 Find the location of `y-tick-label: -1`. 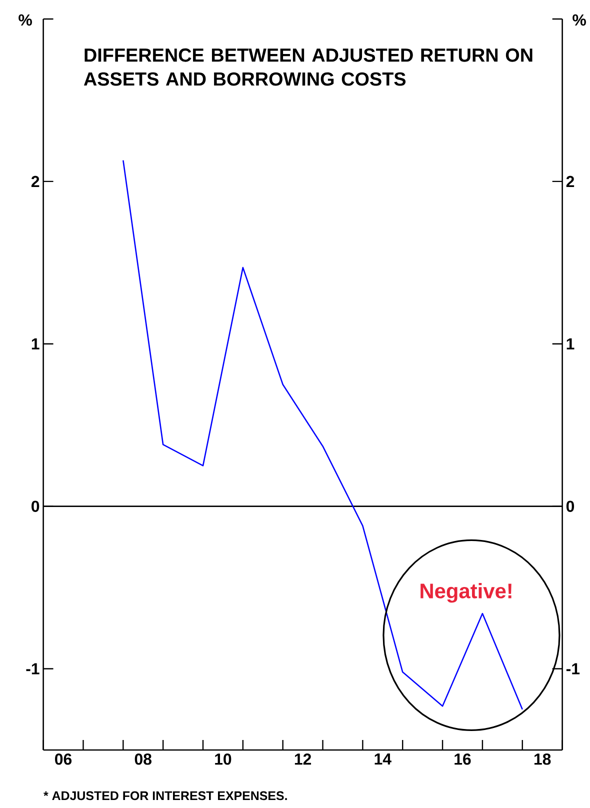

y-tick-label: -1 is located at coordinates (33, 668).